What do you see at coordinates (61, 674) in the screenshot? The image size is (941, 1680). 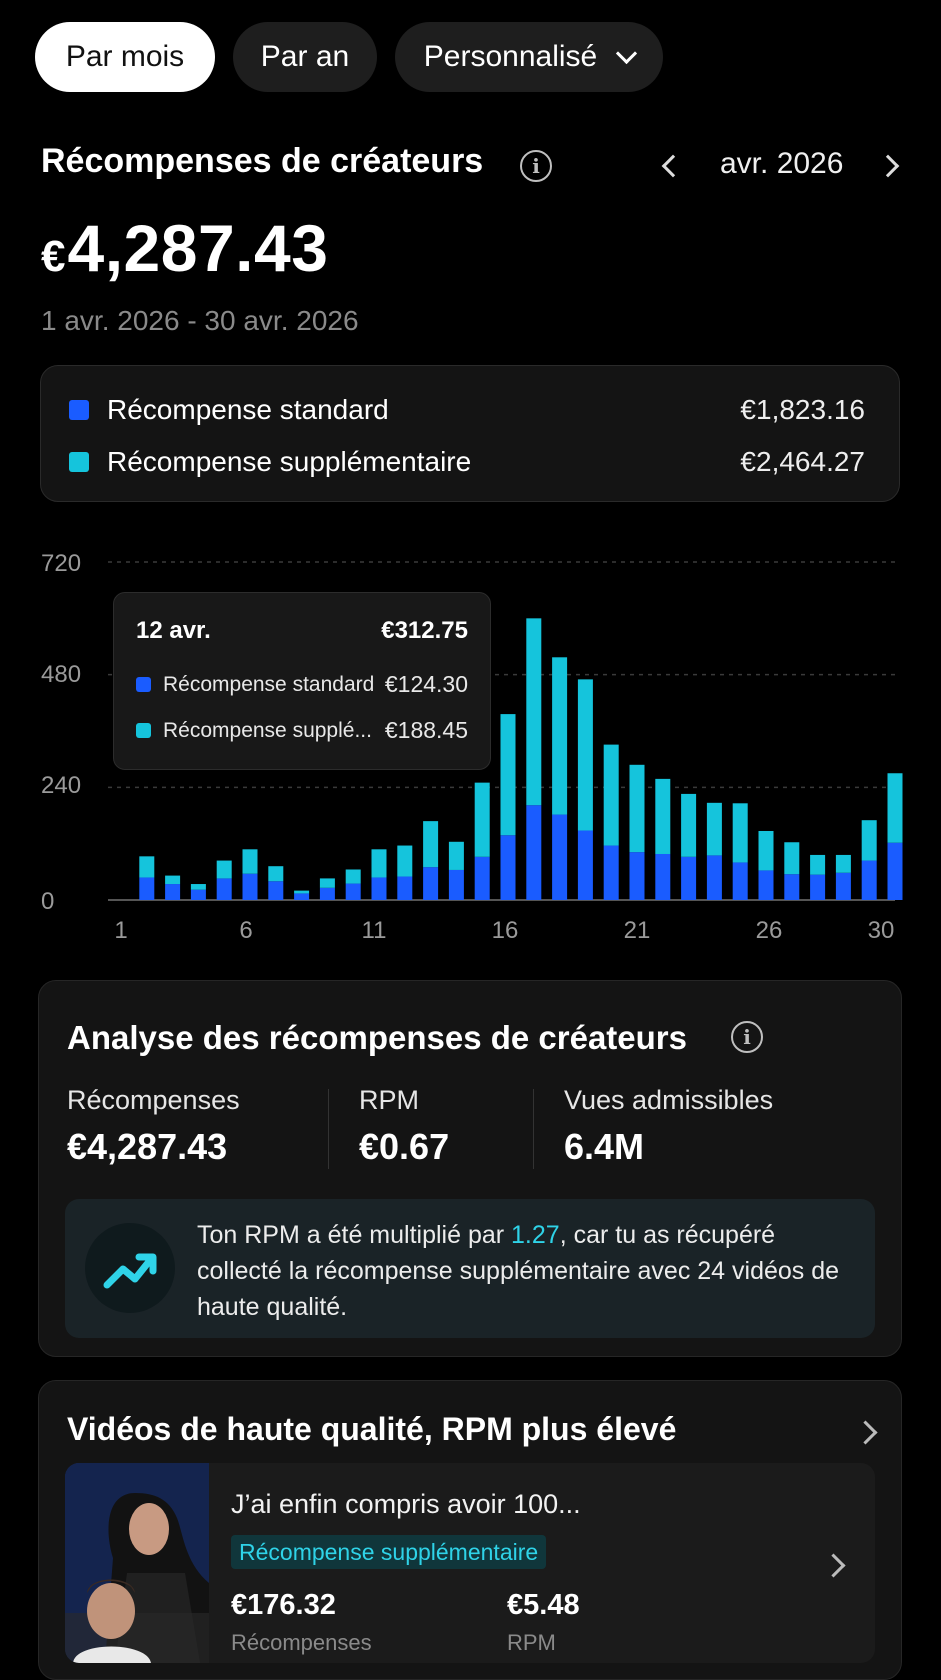 I see `y-tick-label: 480` at bounding box center [61, 674].